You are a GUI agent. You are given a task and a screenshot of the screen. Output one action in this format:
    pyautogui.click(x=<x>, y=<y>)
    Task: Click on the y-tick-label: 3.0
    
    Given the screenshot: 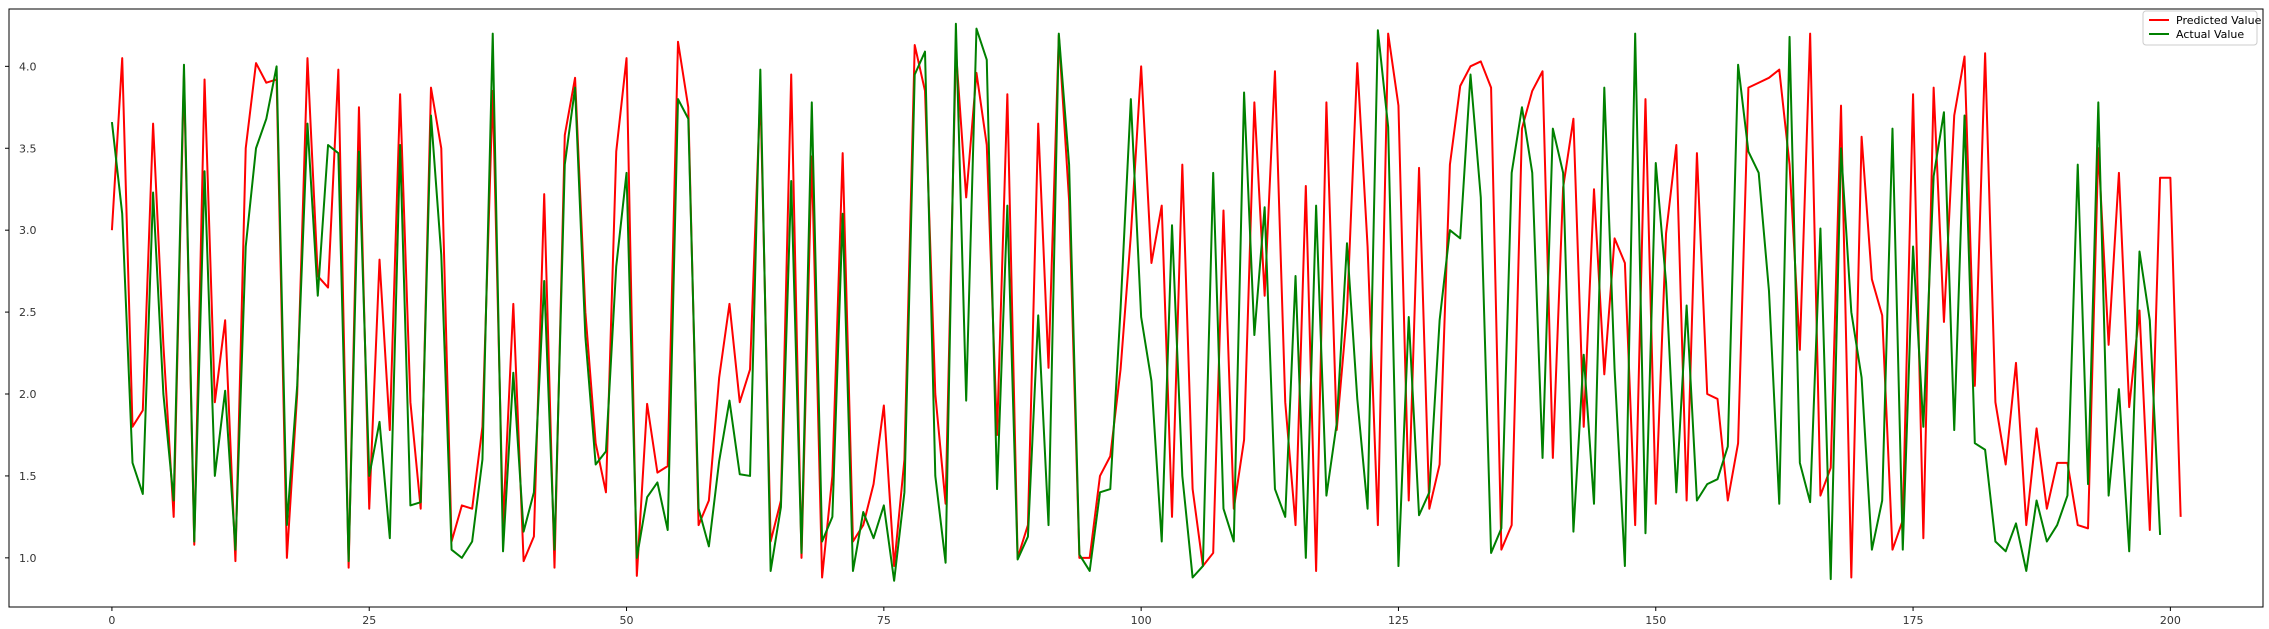 What is the action you would take?
    pyautogui.click(x=28, y=230)
    